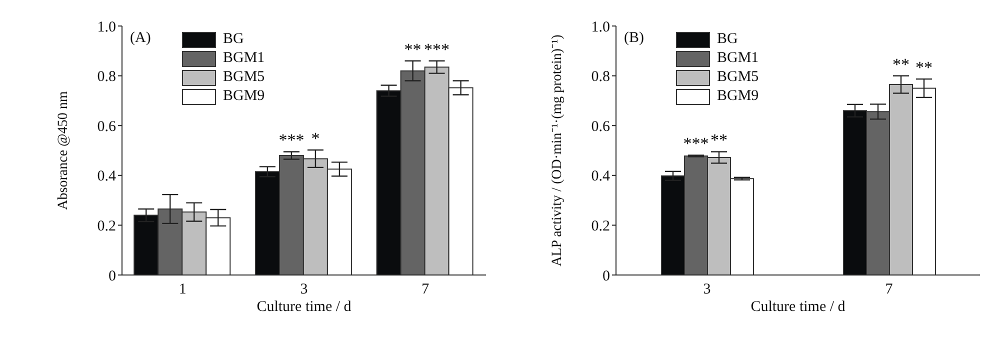  Describe the element at coordinates (315, 138) in the screenshot. I see `data-label: *` at that location.